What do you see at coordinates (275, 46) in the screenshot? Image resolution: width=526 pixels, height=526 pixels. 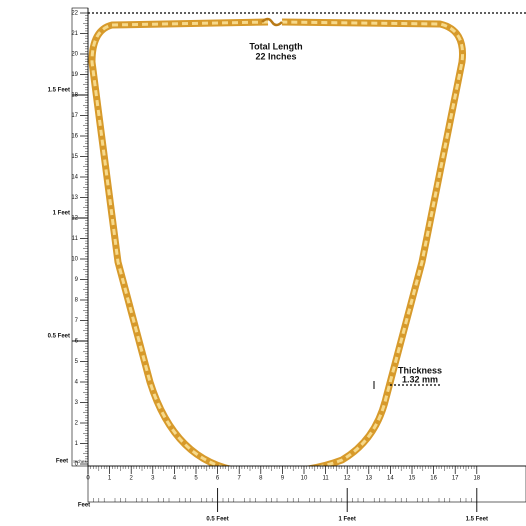 I see `length-title: Total Length` at bounding box center [275, 46].